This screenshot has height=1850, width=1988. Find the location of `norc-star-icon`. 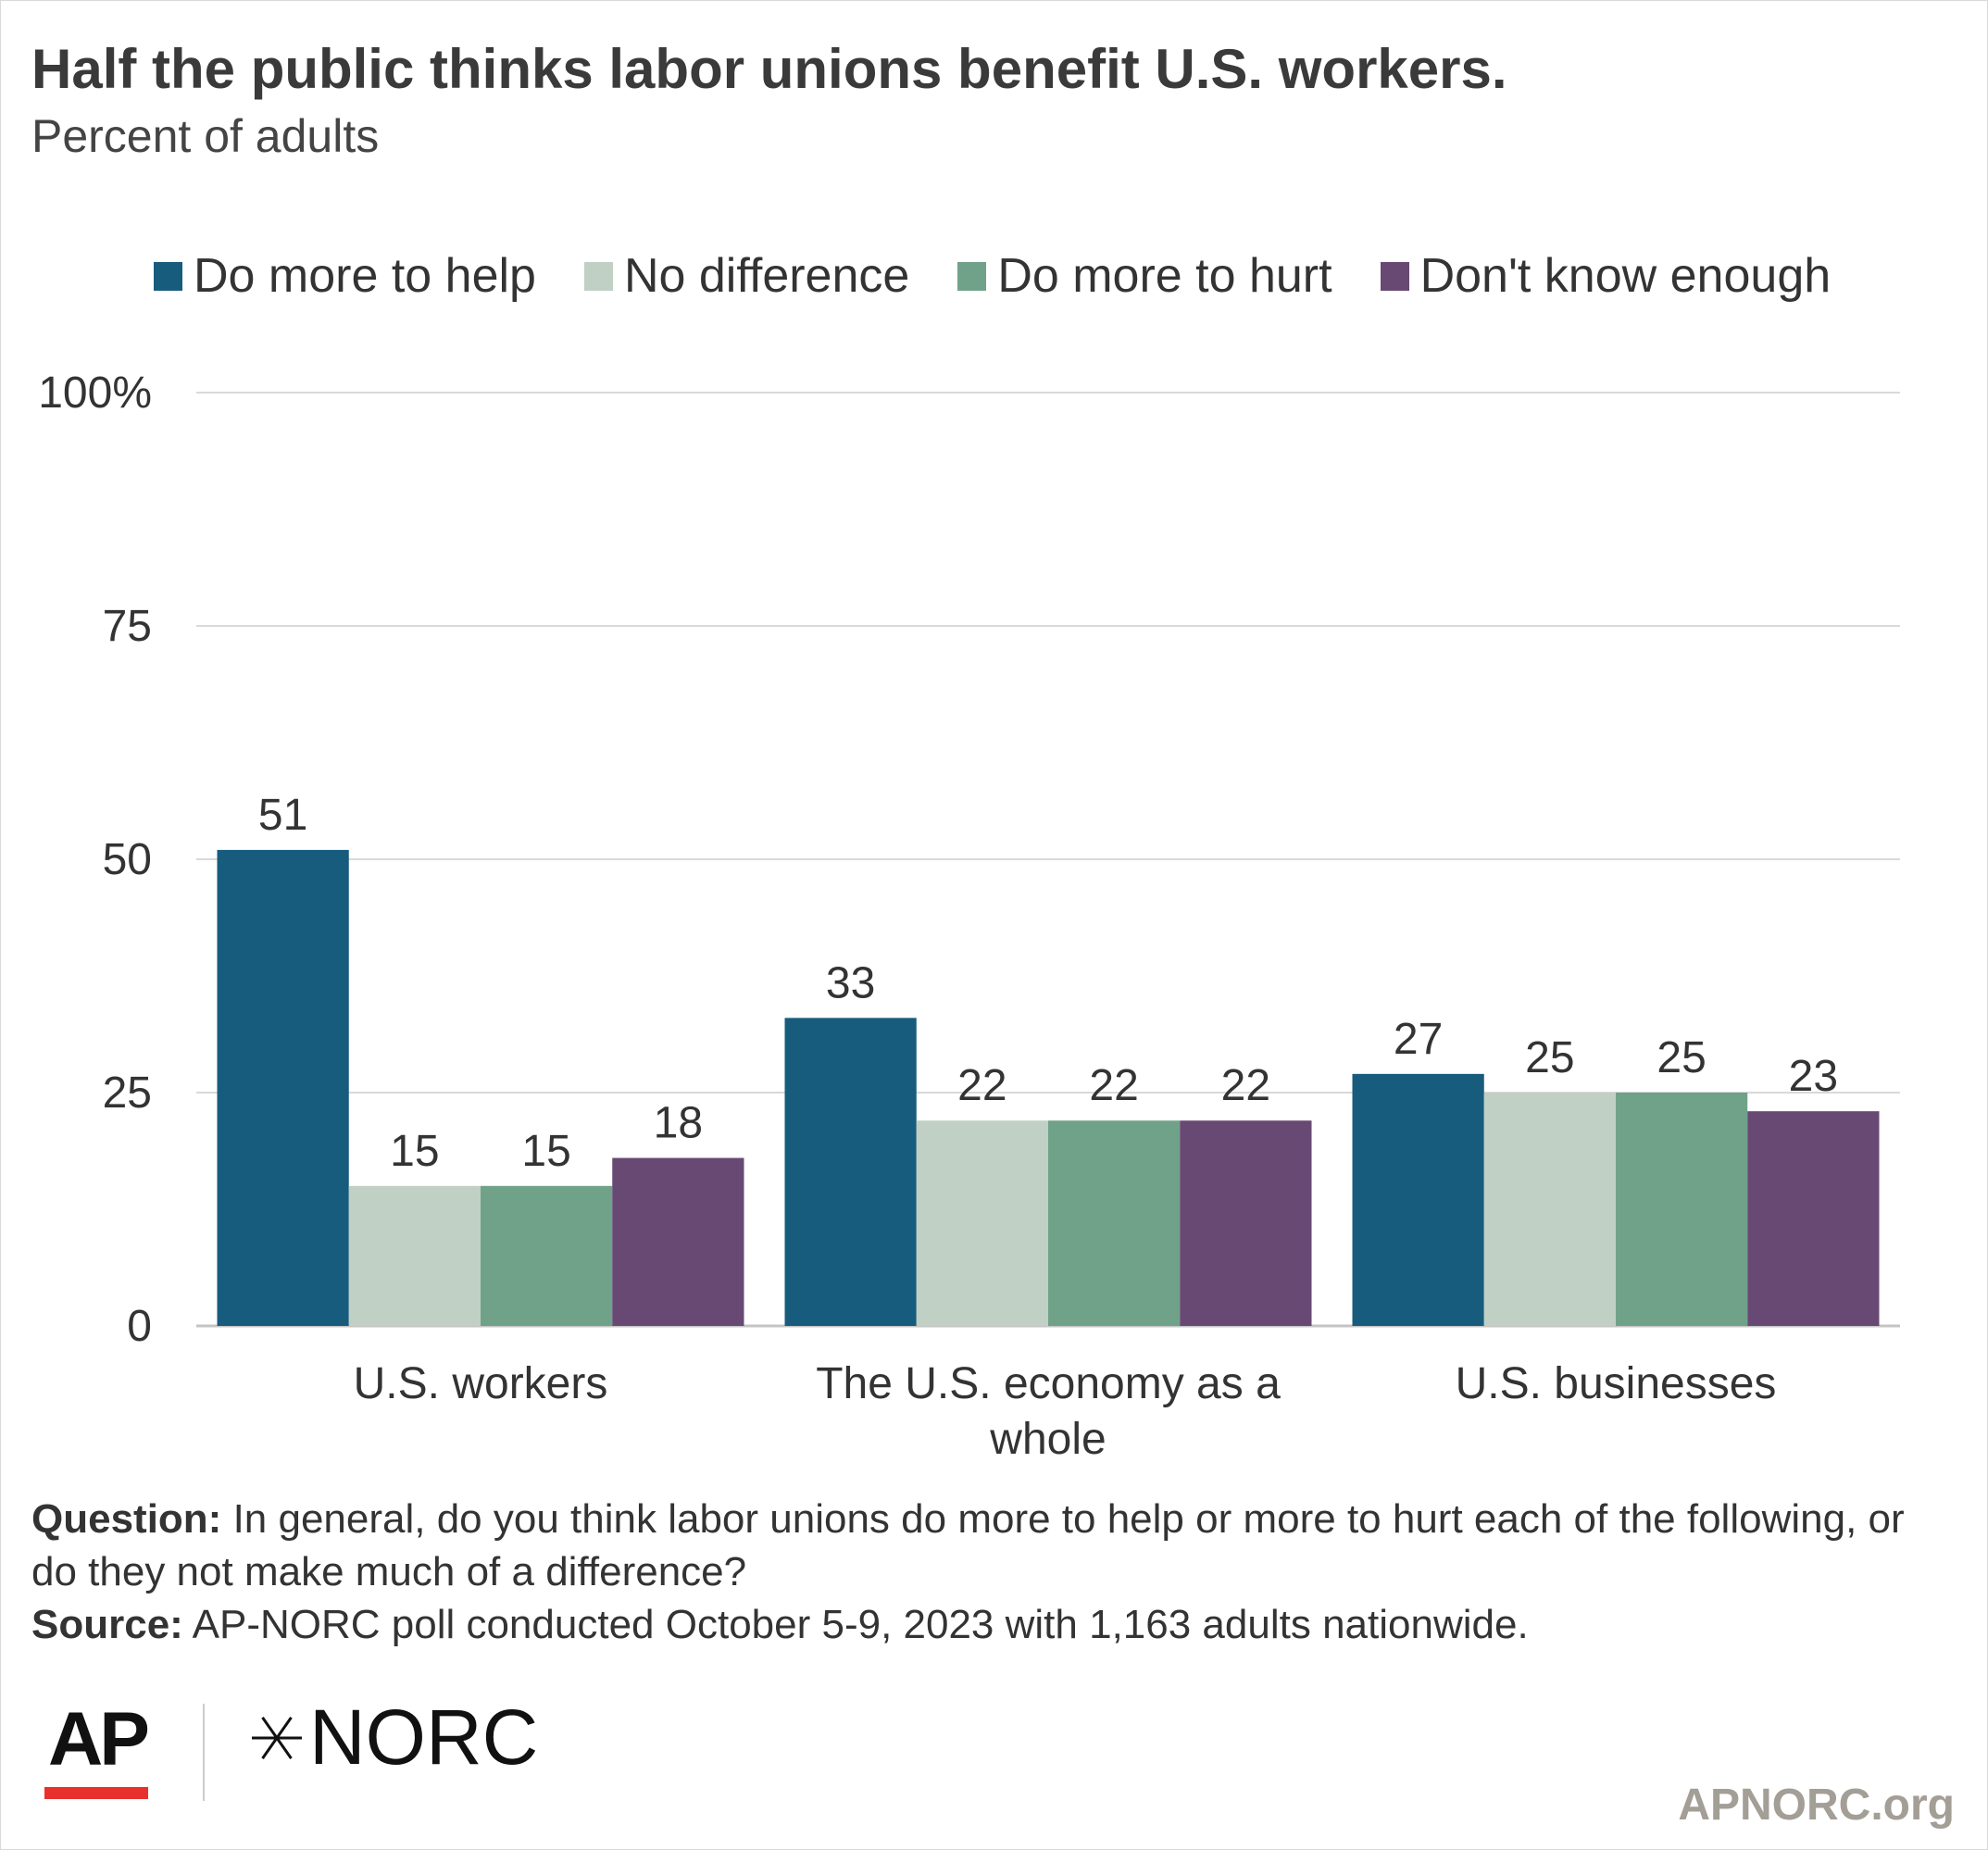

norc-star-icon is located at coordinates (277, 1738).